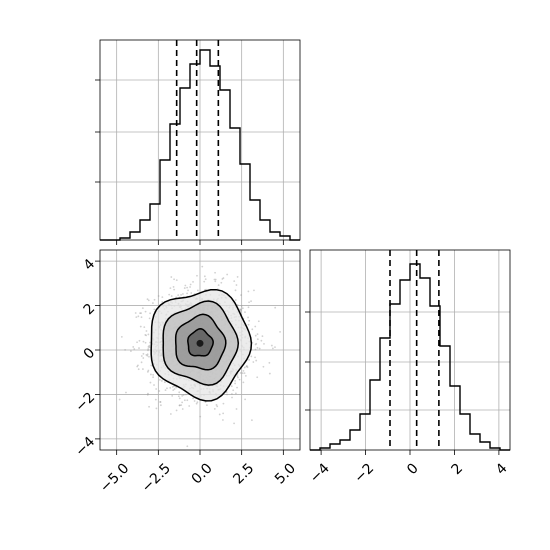  Describe the element at coordinates (202, 473) in the screenshot. I see `x-tick-label: 0.0` at that location.